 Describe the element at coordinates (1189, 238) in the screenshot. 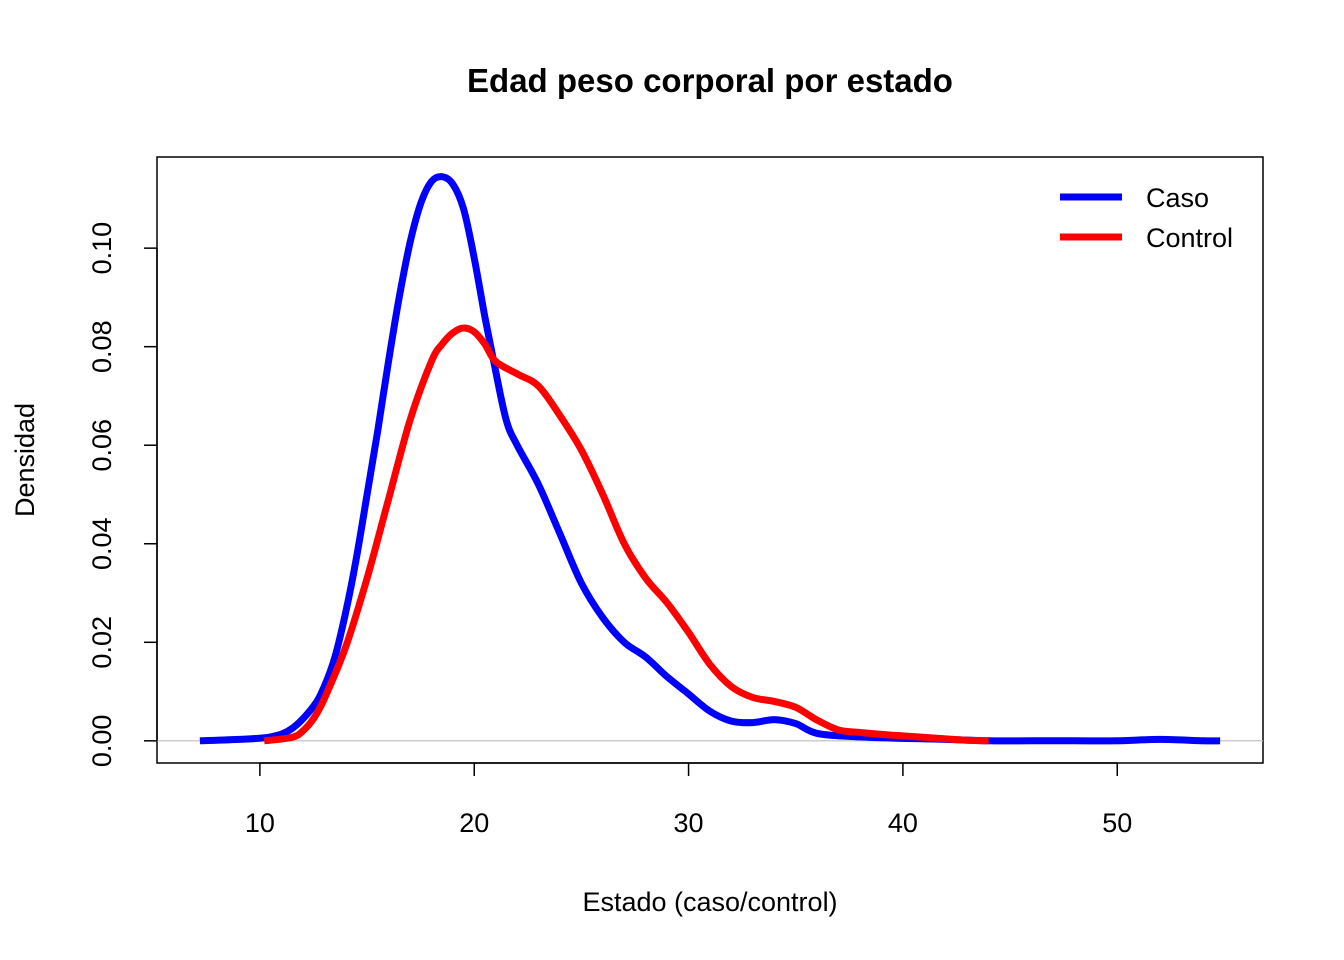

I see `legend-label: Control` at that location.